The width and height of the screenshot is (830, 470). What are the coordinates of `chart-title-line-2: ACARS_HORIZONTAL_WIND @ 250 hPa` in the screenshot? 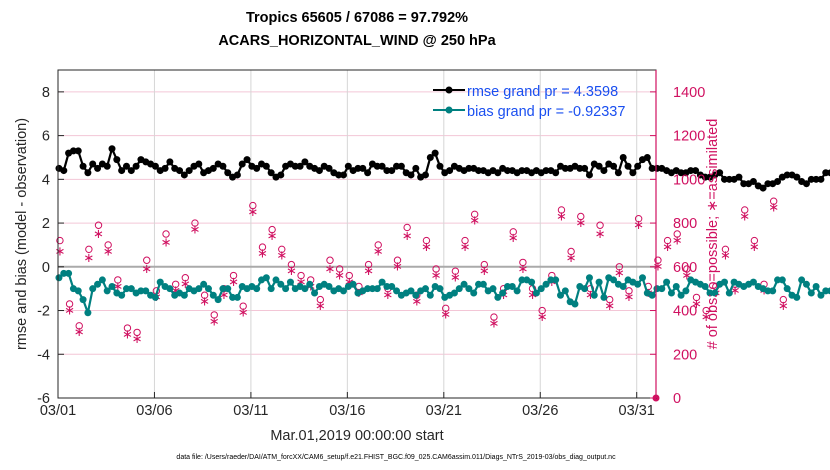 It's located at (357, 41).